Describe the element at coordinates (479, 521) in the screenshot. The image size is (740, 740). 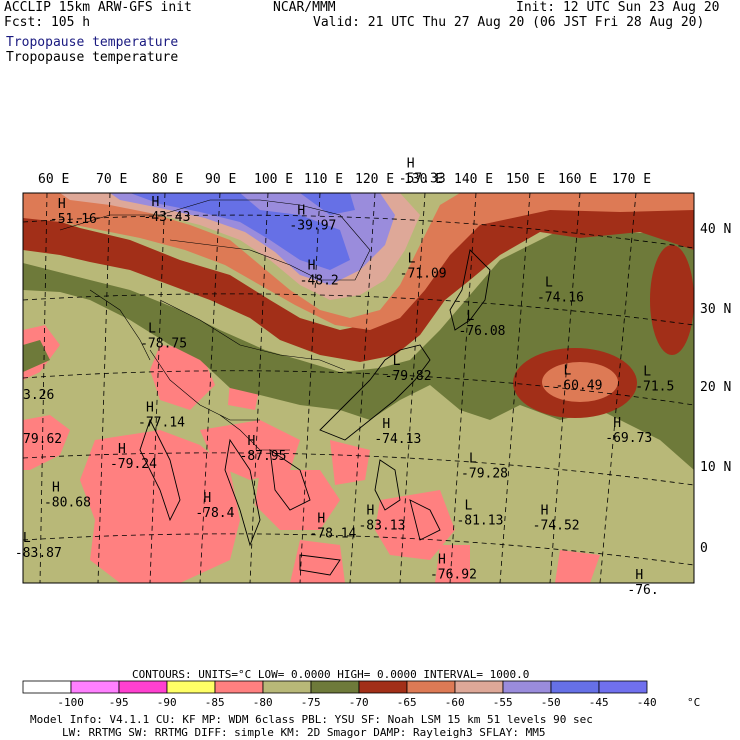
I see `center-value: -81.13` at that location.